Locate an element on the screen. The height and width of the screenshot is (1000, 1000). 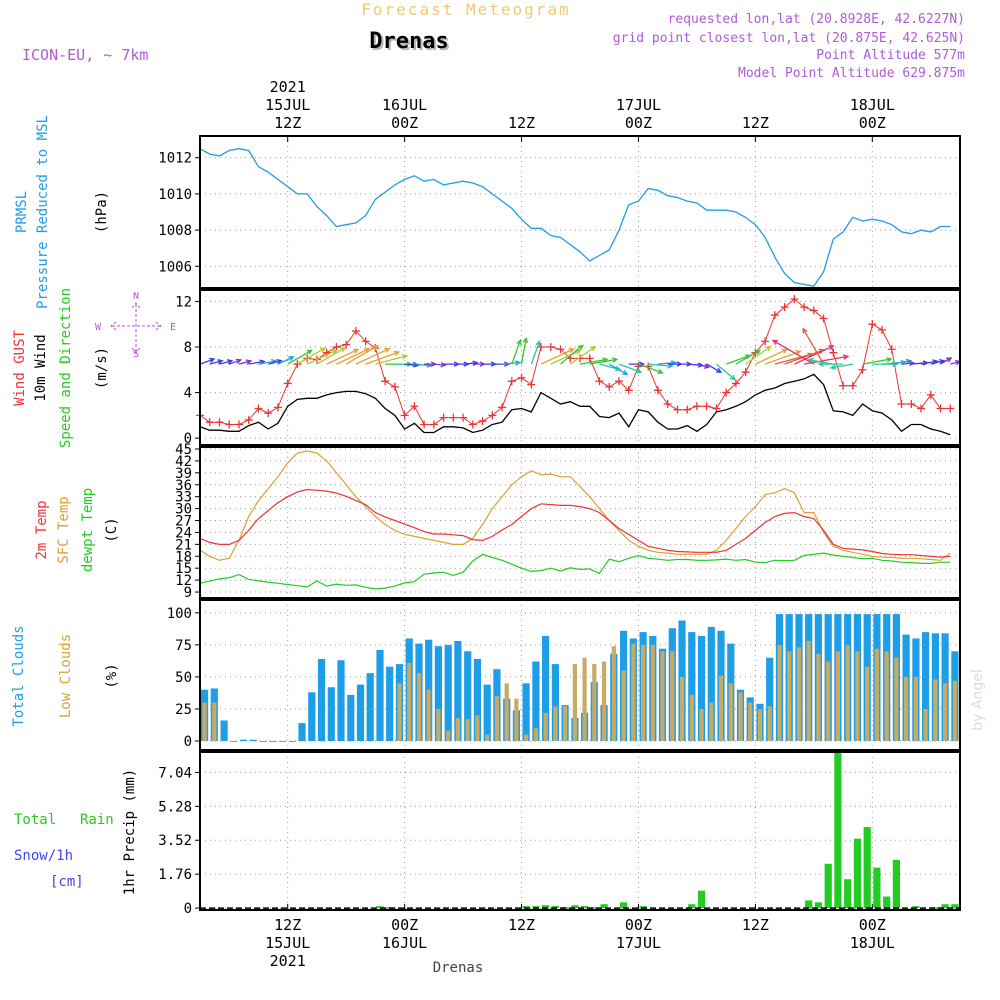
temperature-y-tick-label: 21 is located at coordinates (183, 545).